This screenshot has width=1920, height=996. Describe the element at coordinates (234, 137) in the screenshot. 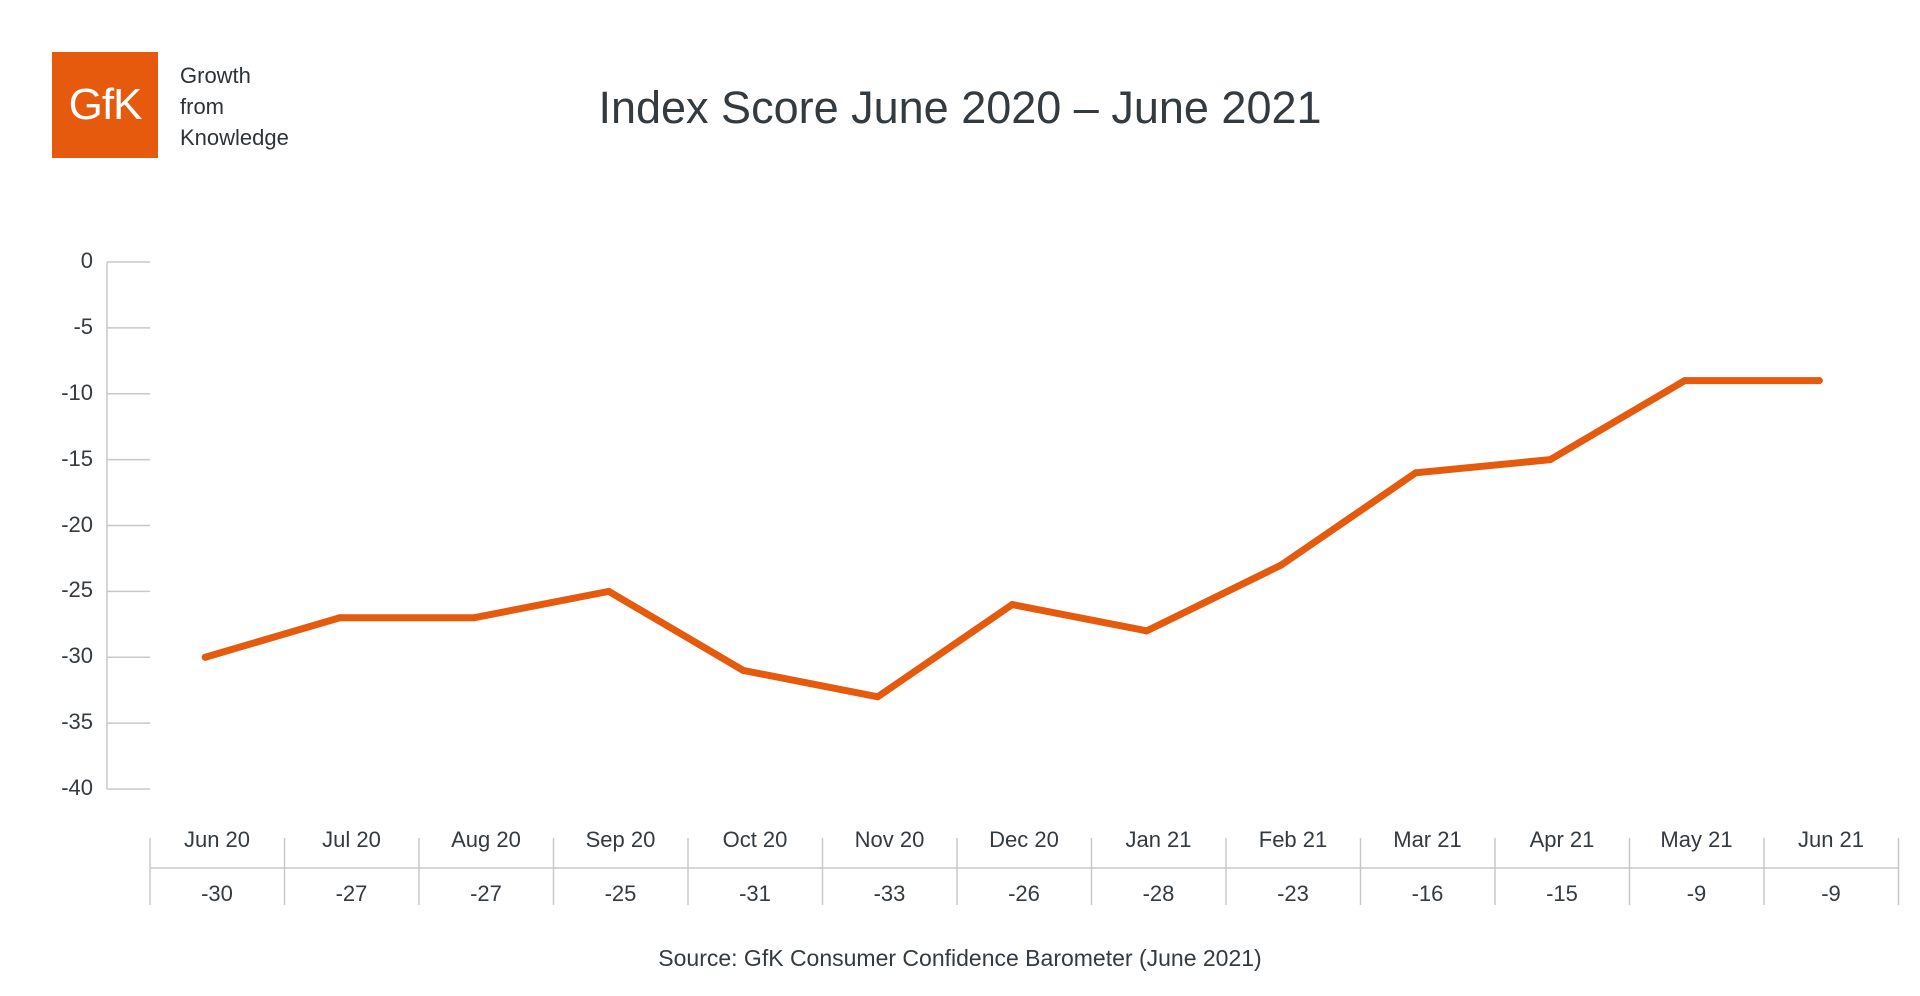

I see `tagline-line-3: Knowledge` at that location.